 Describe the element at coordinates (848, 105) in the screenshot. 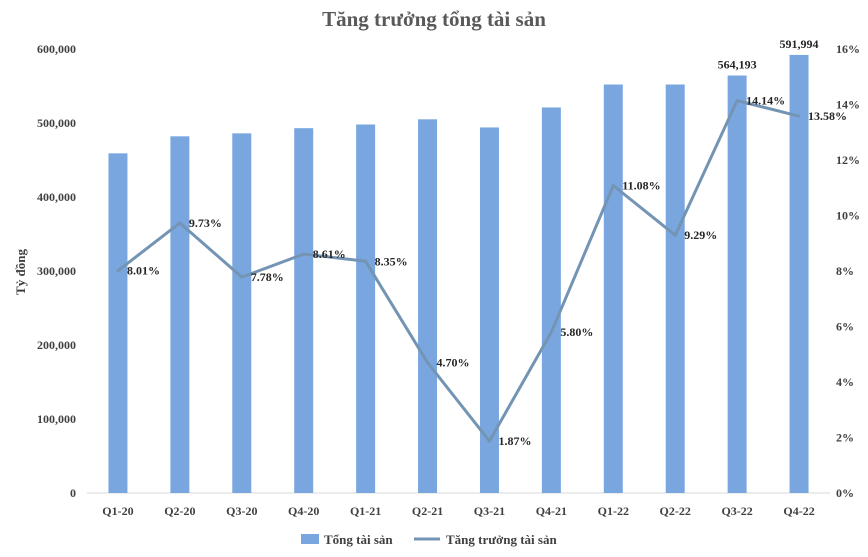

I see `right-y-tick-label: 14%` at that location.